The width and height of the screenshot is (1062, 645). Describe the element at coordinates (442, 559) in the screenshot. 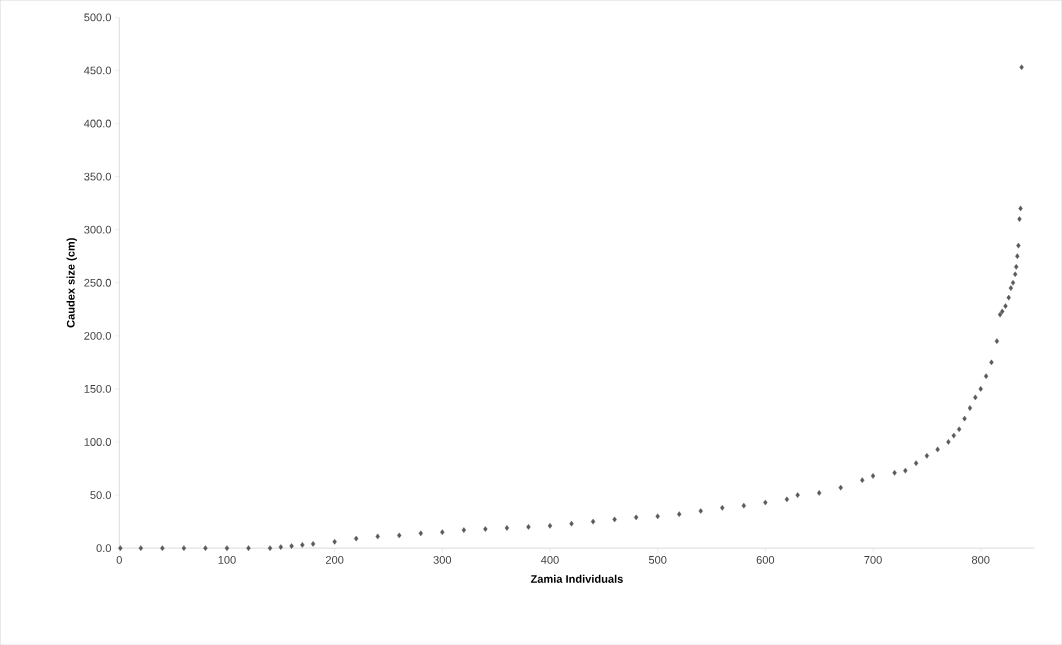

I see `x-tick-label: 300` at that location.